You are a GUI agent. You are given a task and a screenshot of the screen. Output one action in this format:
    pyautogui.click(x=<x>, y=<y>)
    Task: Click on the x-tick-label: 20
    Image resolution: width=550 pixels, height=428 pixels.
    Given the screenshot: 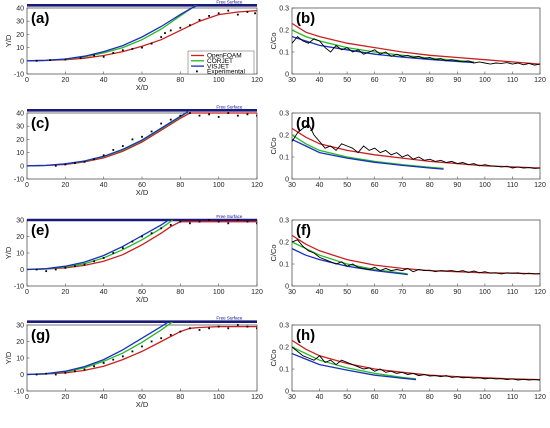 What is the action you would take?
    pyautogui.click(x=65, y=80)
    